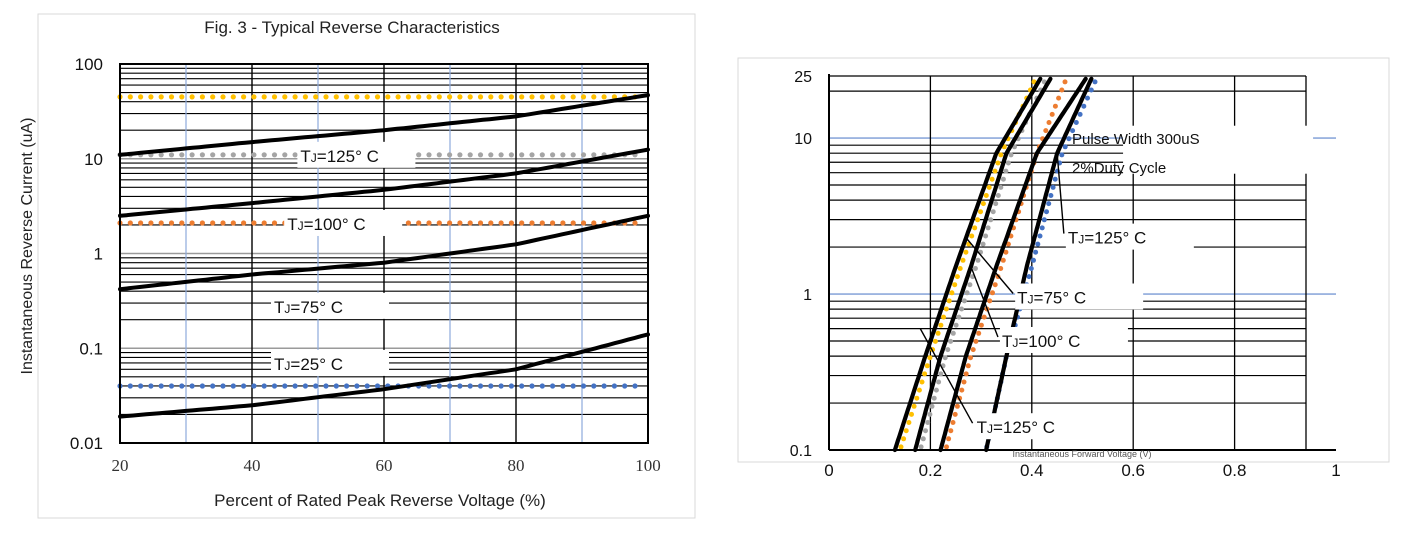 Image resolution: width=1403 pixels, height=538 pixels. I want to click on right-annotation-label: TJ=125° C, so click(1016, 427).